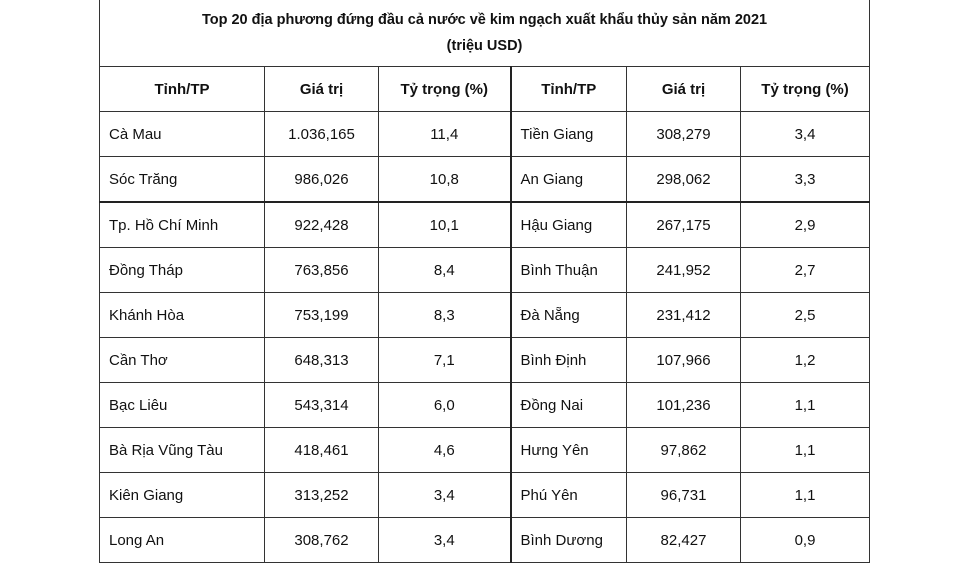  What do you see at coordinates (683, 179) in the screenshot?
I see `value-cell: 298,062` at bounding box center [683, 179].